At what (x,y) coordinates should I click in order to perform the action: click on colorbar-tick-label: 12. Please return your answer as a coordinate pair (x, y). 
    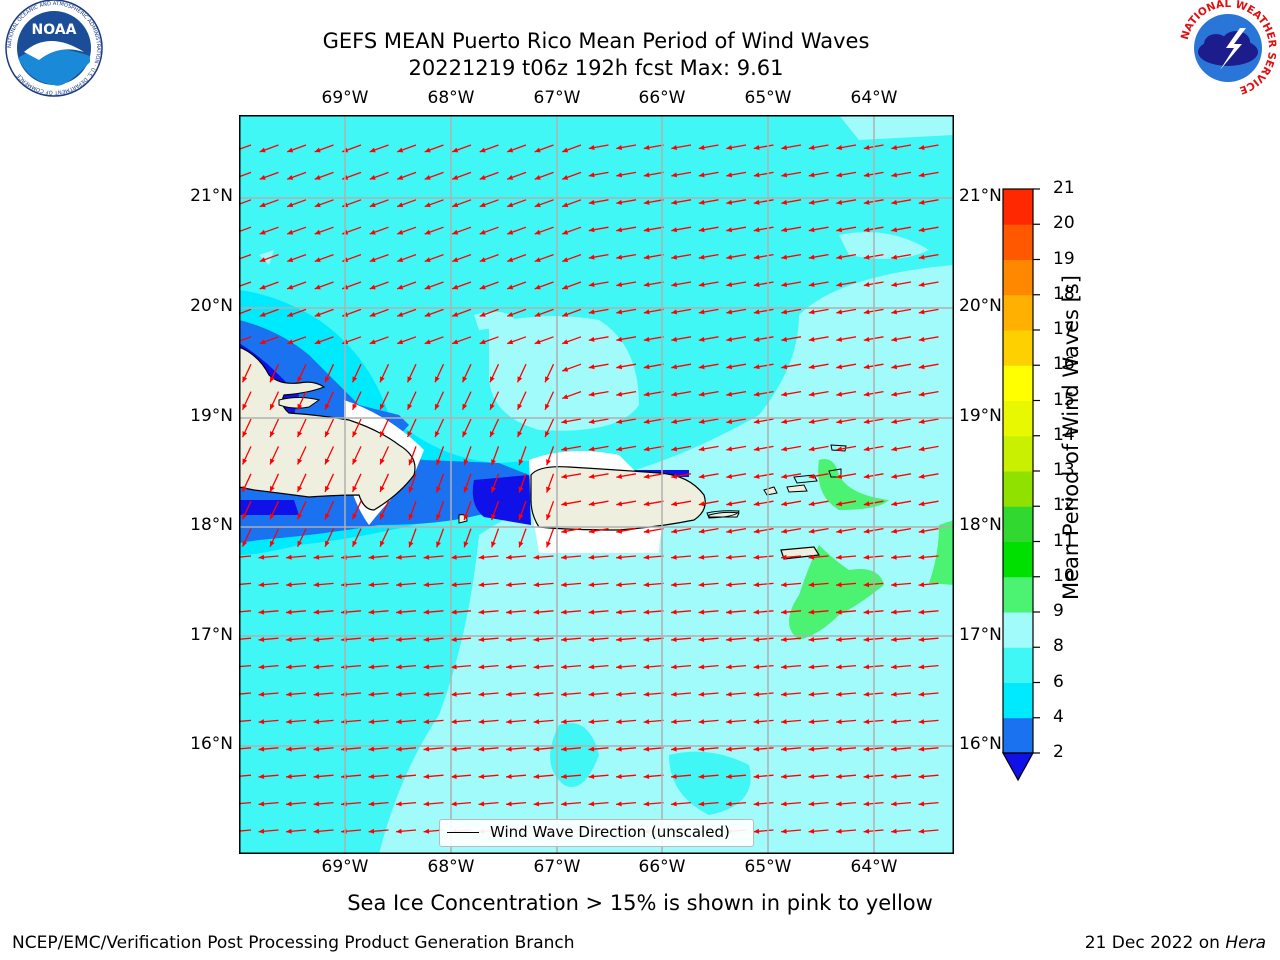
    Looking at the image, I should click on (1064, 505).